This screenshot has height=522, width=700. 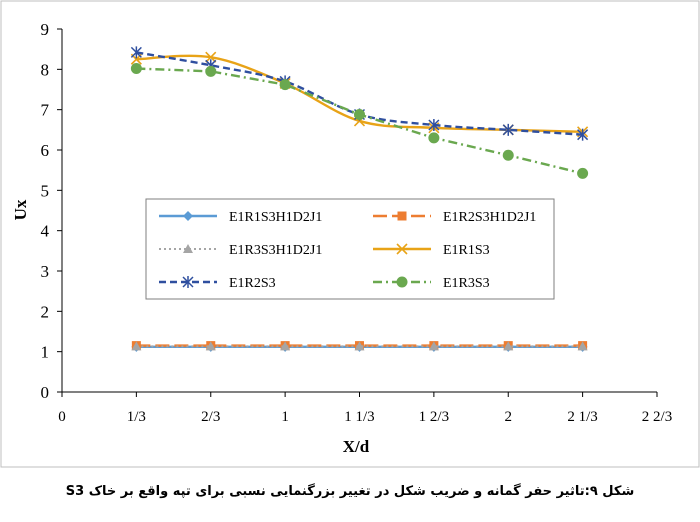 I want to click on y-axis-title: Ux, so click(x=20, y=209).